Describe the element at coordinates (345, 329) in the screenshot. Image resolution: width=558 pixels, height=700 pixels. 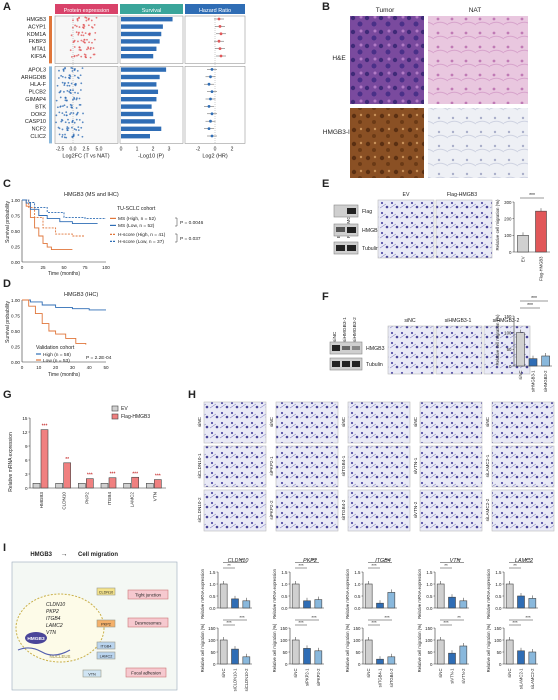
I see `lane-label: siHMGB3-1` at that location.